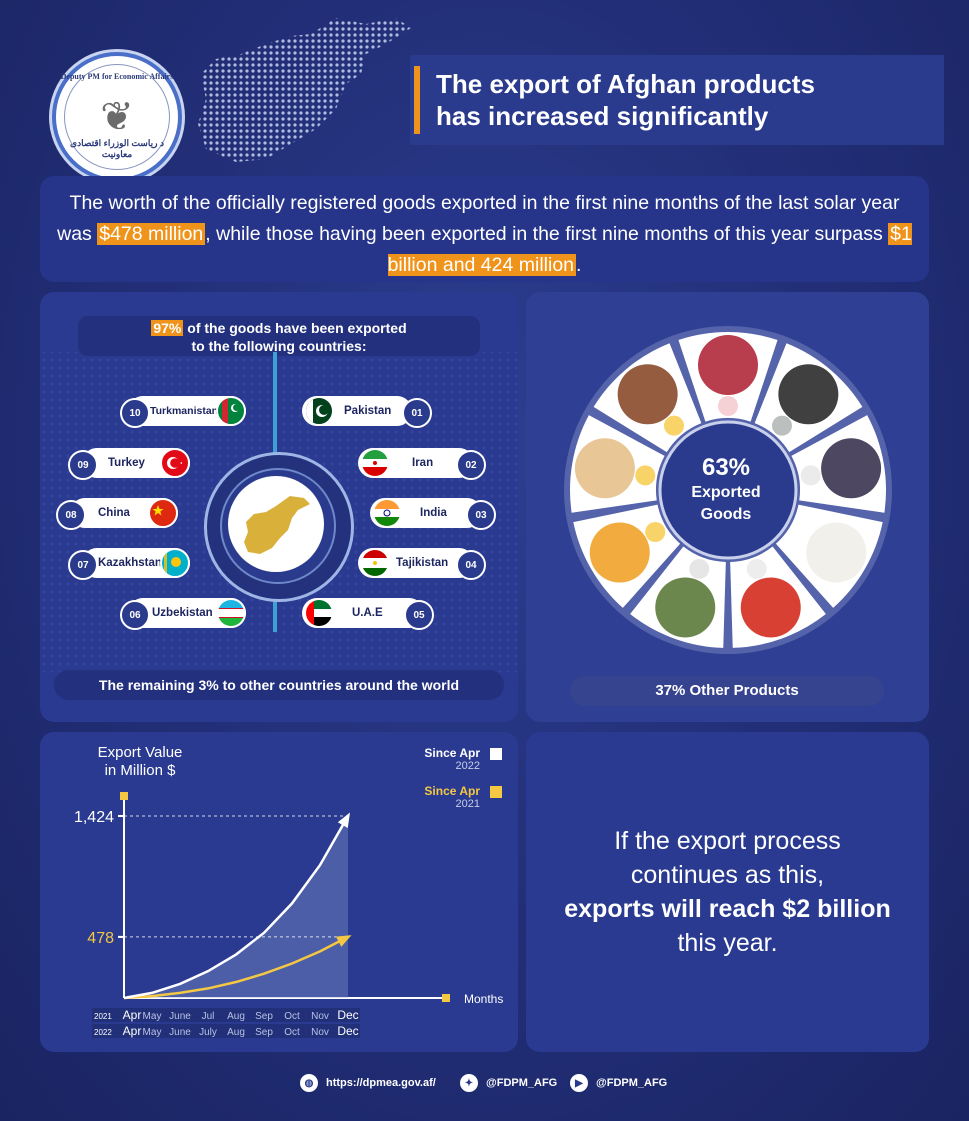  What do you see at coordinates (167, 328) in the screenshot?
I see `countries-pct: 97%` at bounding box center [167, 328].